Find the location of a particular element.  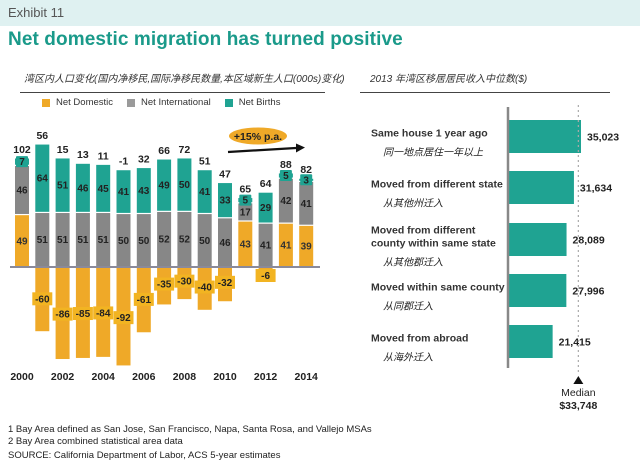

bar-international-2014 is located at coordinates (306, 203).